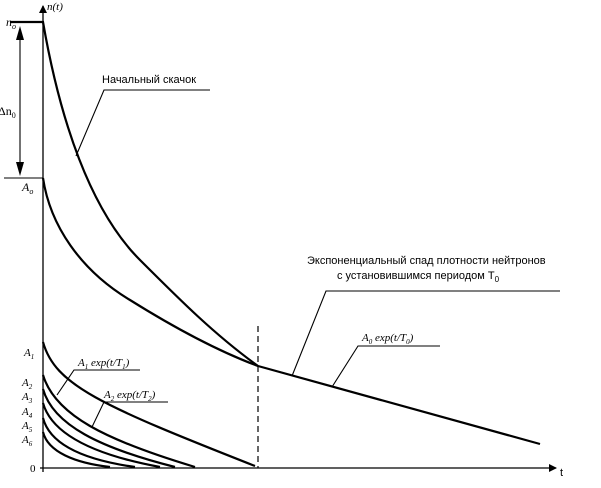  What do you see at coordinates (27, 427) in the screenshot?
I see `a5-label: A5` at bounding box center [27, 427].